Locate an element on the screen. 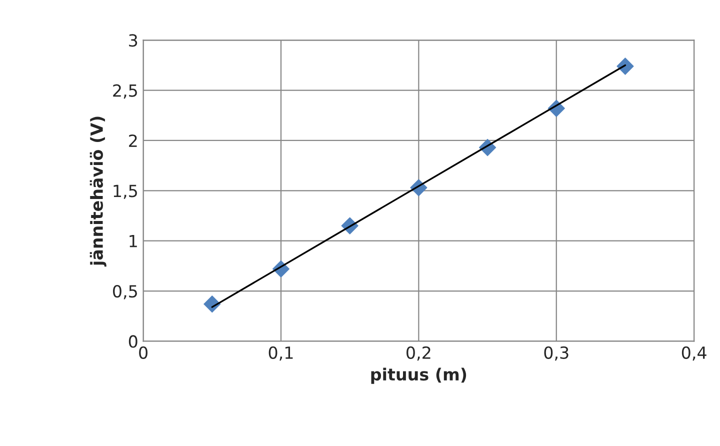 The image size is (720, 446). y-tick-label: 0,5 is located at coordinates (125, 292).